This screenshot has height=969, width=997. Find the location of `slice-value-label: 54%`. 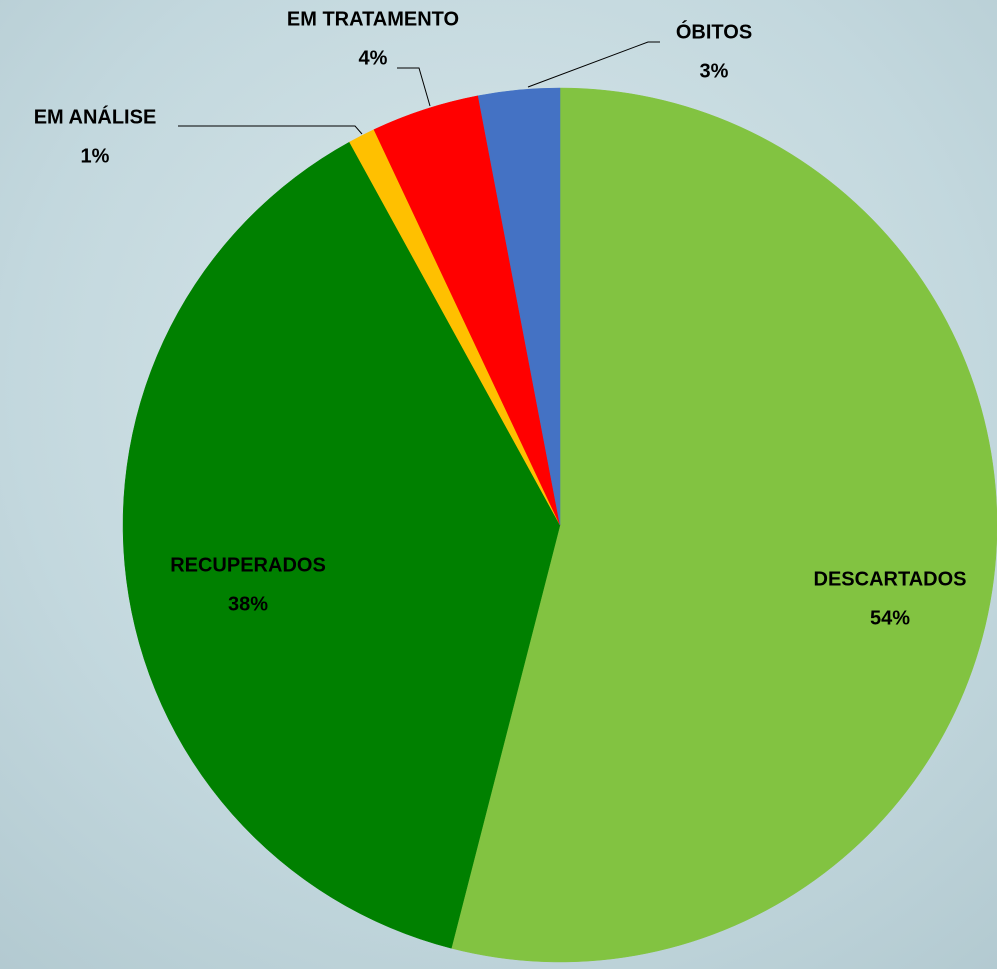

slice-value-label: 54% is located at coordinates (890, 618).